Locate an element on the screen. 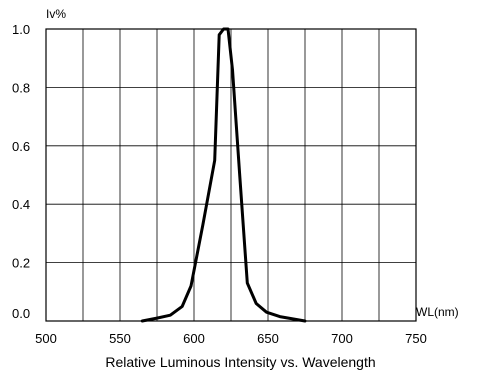 The height and width of the screenshot is (381, 481). x-tick-label: 700 is located at coordinates (342, 338).